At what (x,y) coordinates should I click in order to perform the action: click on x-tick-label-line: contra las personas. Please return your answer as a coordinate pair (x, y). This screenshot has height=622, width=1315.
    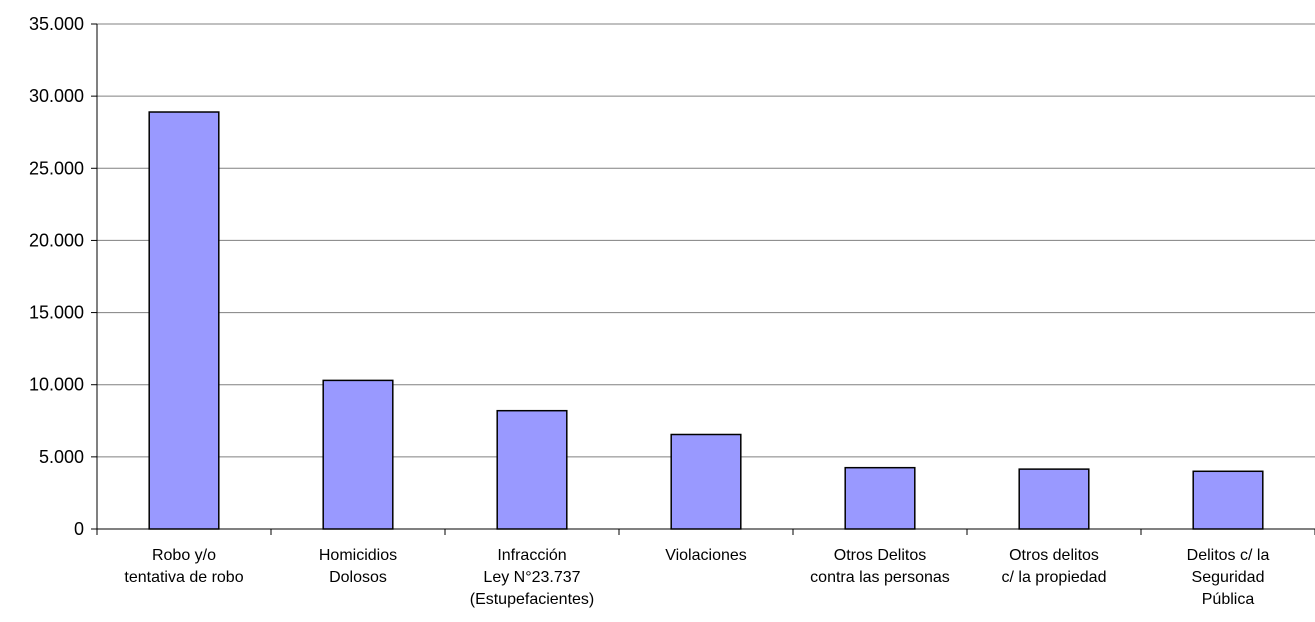
    Looking at the image, I should click on (880, 577).